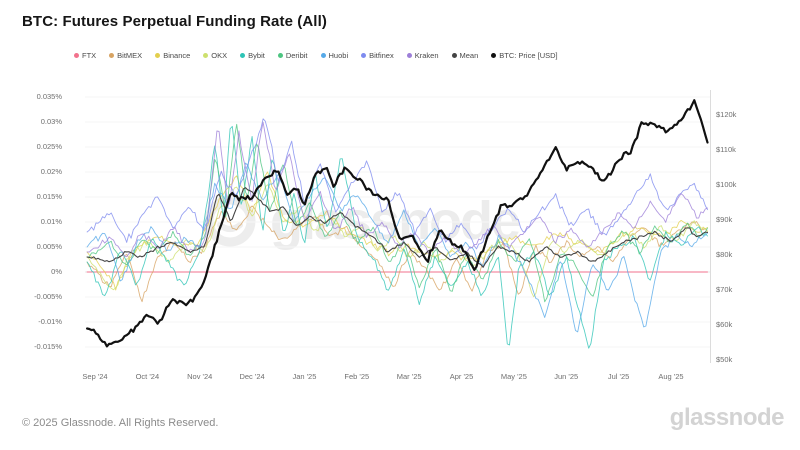 The width and height of the screenshot is (800, 450). I want to click on x-tick-label: Jul '25, so click(618, 376).